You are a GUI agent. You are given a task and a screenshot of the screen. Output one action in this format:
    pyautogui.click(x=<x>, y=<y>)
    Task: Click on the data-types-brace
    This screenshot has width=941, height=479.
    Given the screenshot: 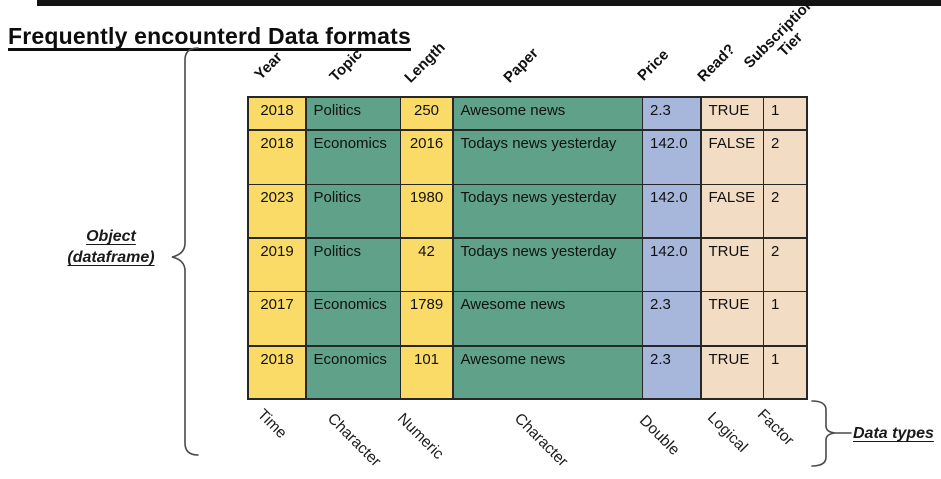 What is the action you would take?
    pyautogui.click(x=831, y=433)
    